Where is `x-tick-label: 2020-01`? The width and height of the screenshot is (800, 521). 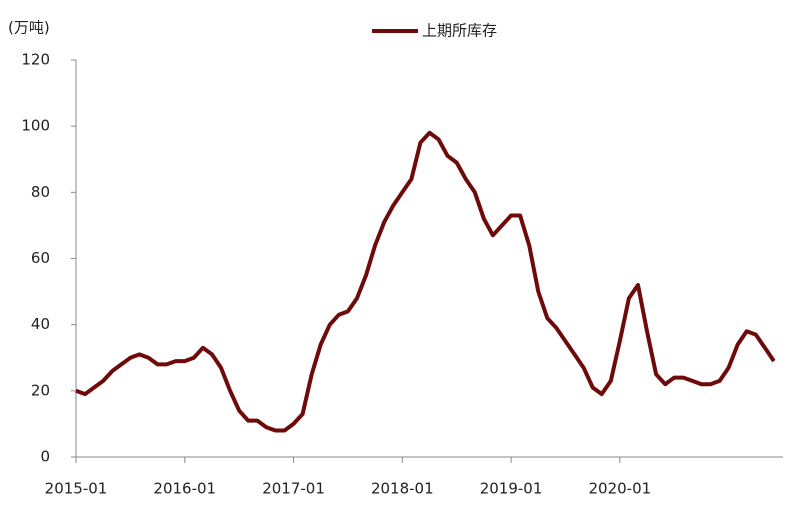
x-tick-label: 2020-01 is located at coordinates (620, 489).